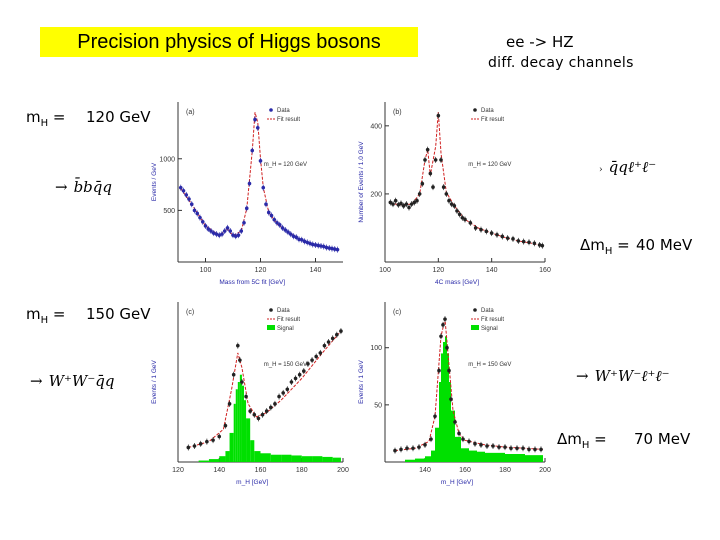 Image resolution: width=720 pixels, height=540 pixels. I want to click on fit-curve, so click(469, 385).